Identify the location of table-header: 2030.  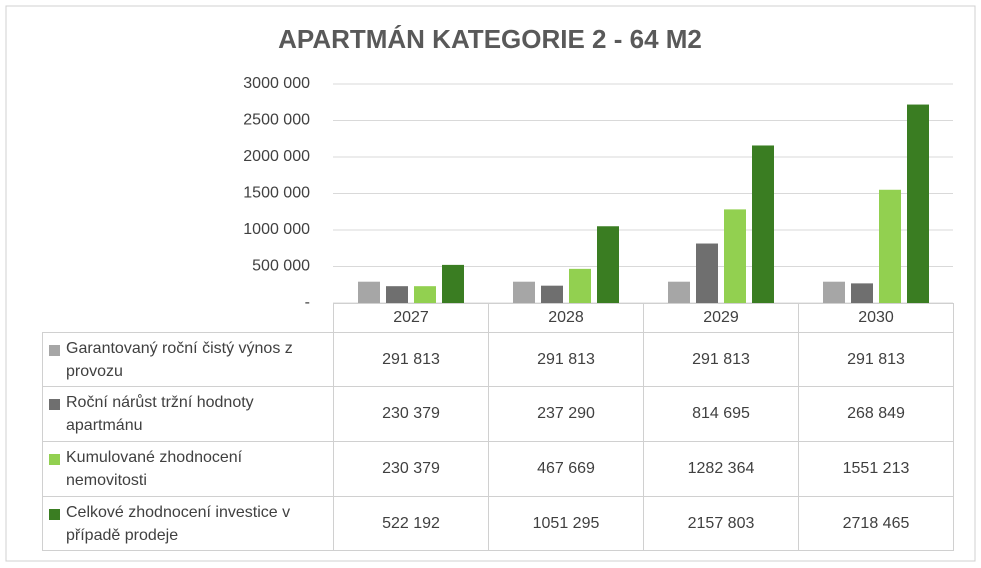
(876, 318).